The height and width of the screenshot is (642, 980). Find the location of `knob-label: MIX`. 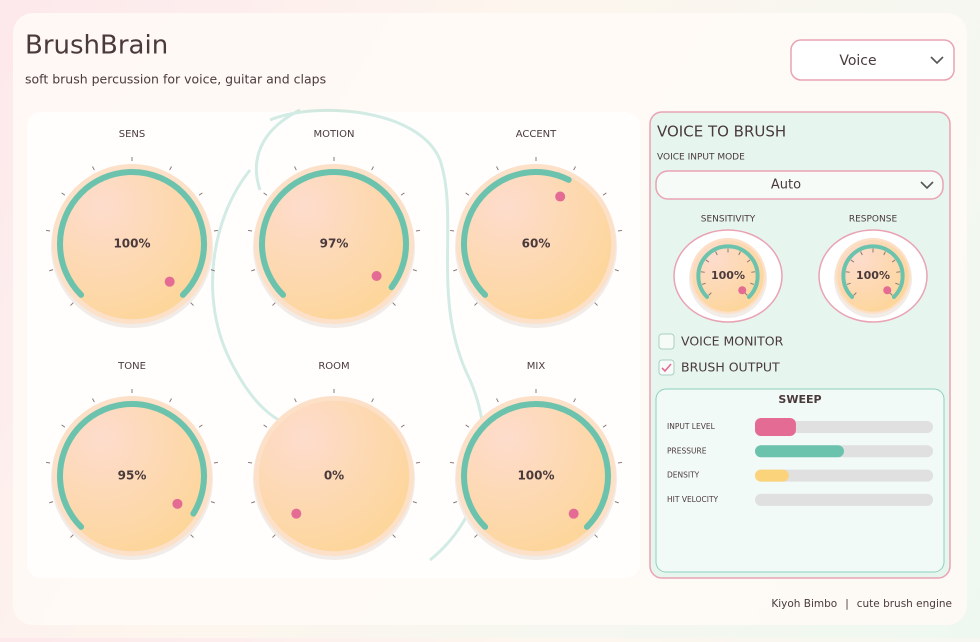

knob-label: MIX is located at coordinates (536, 366).